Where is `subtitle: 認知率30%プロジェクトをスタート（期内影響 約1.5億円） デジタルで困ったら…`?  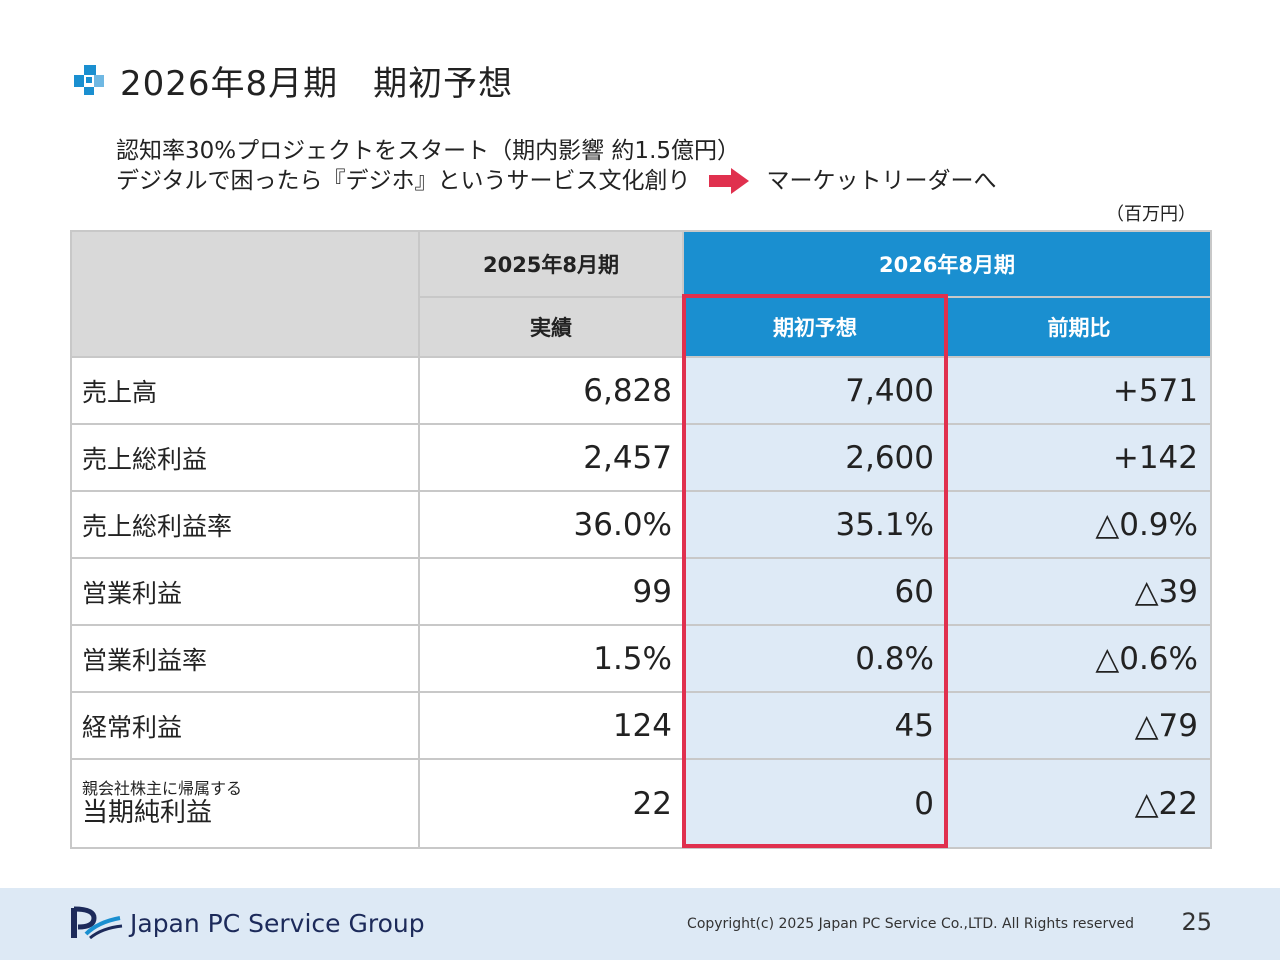 subtitle: 認知率30%プロジェクトをスタート（期内影響 約1.5億円） デジタルで困ったら… is located at coordinates (556, 166).